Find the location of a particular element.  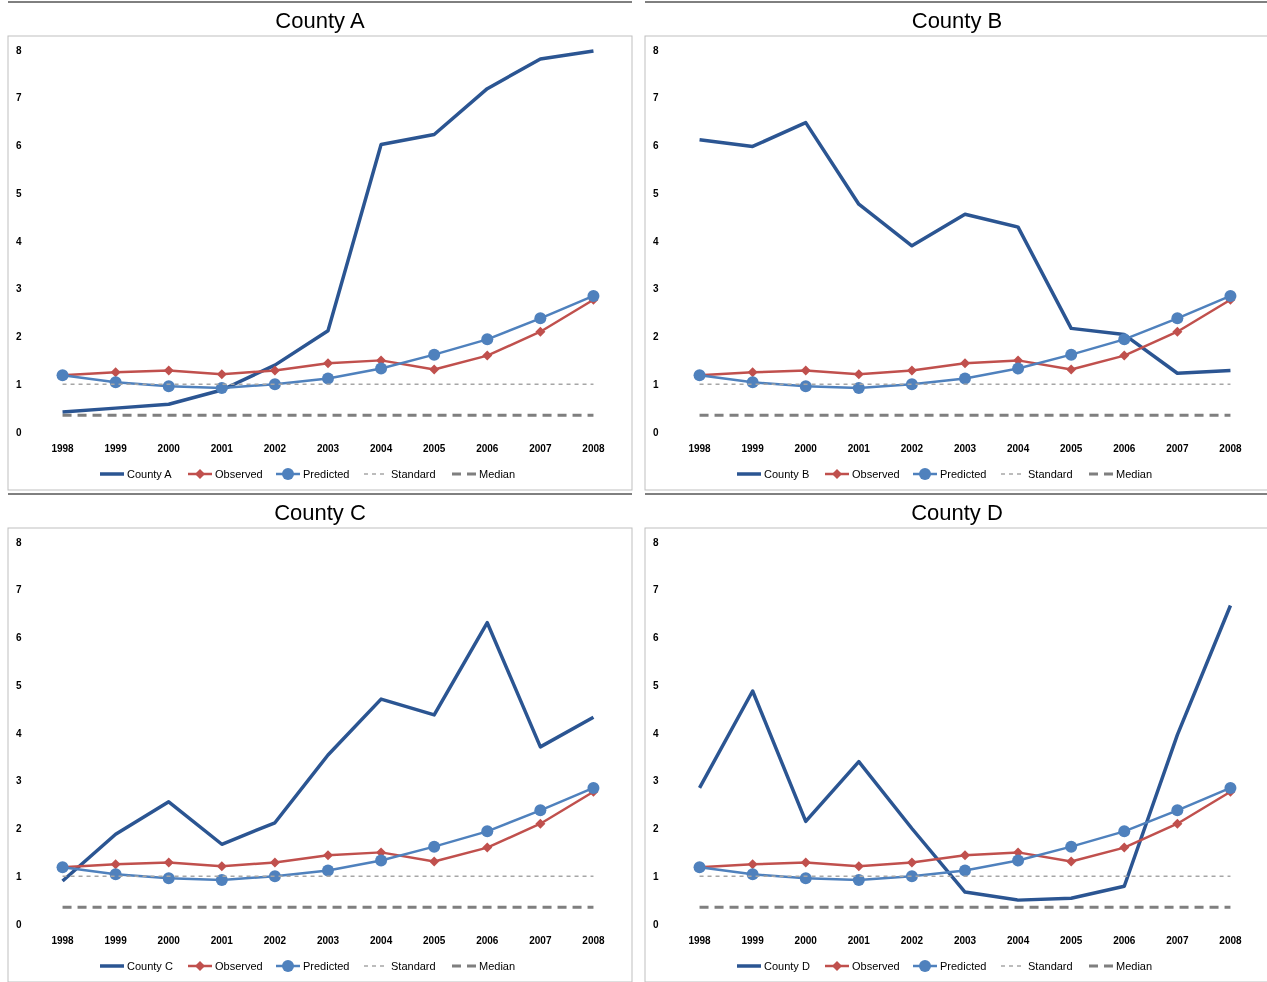

legend-label: County C is located at coordinates (150, 965).